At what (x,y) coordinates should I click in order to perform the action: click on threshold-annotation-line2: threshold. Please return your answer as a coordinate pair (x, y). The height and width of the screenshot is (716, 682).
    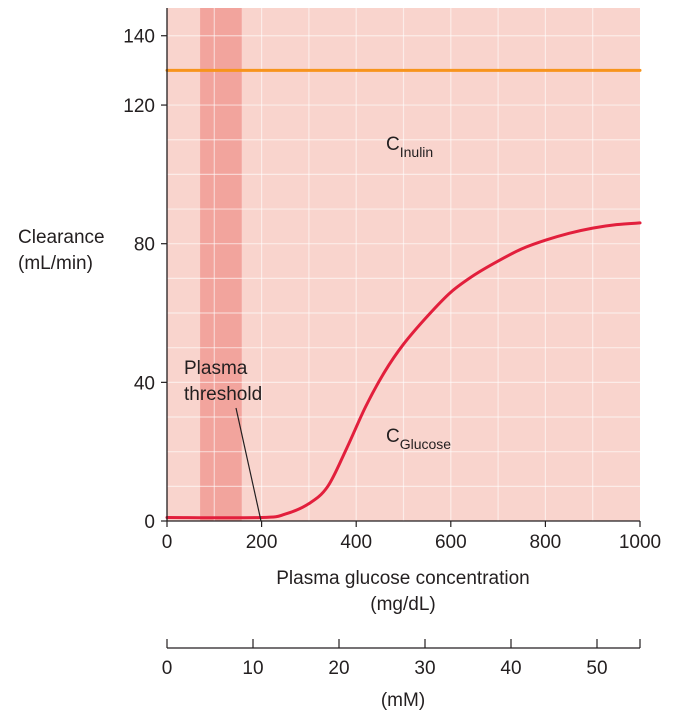
    Looking at the image, I should click on (223, 394).